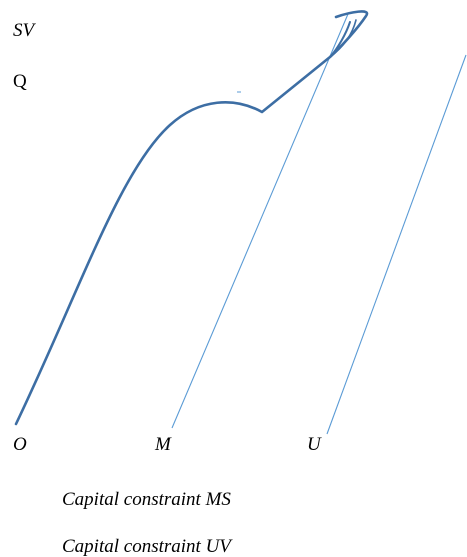 The image size is (467, 557). Describe the element at coordinates (314, 444) in the screenshot. I see `label-u: U` at that location.